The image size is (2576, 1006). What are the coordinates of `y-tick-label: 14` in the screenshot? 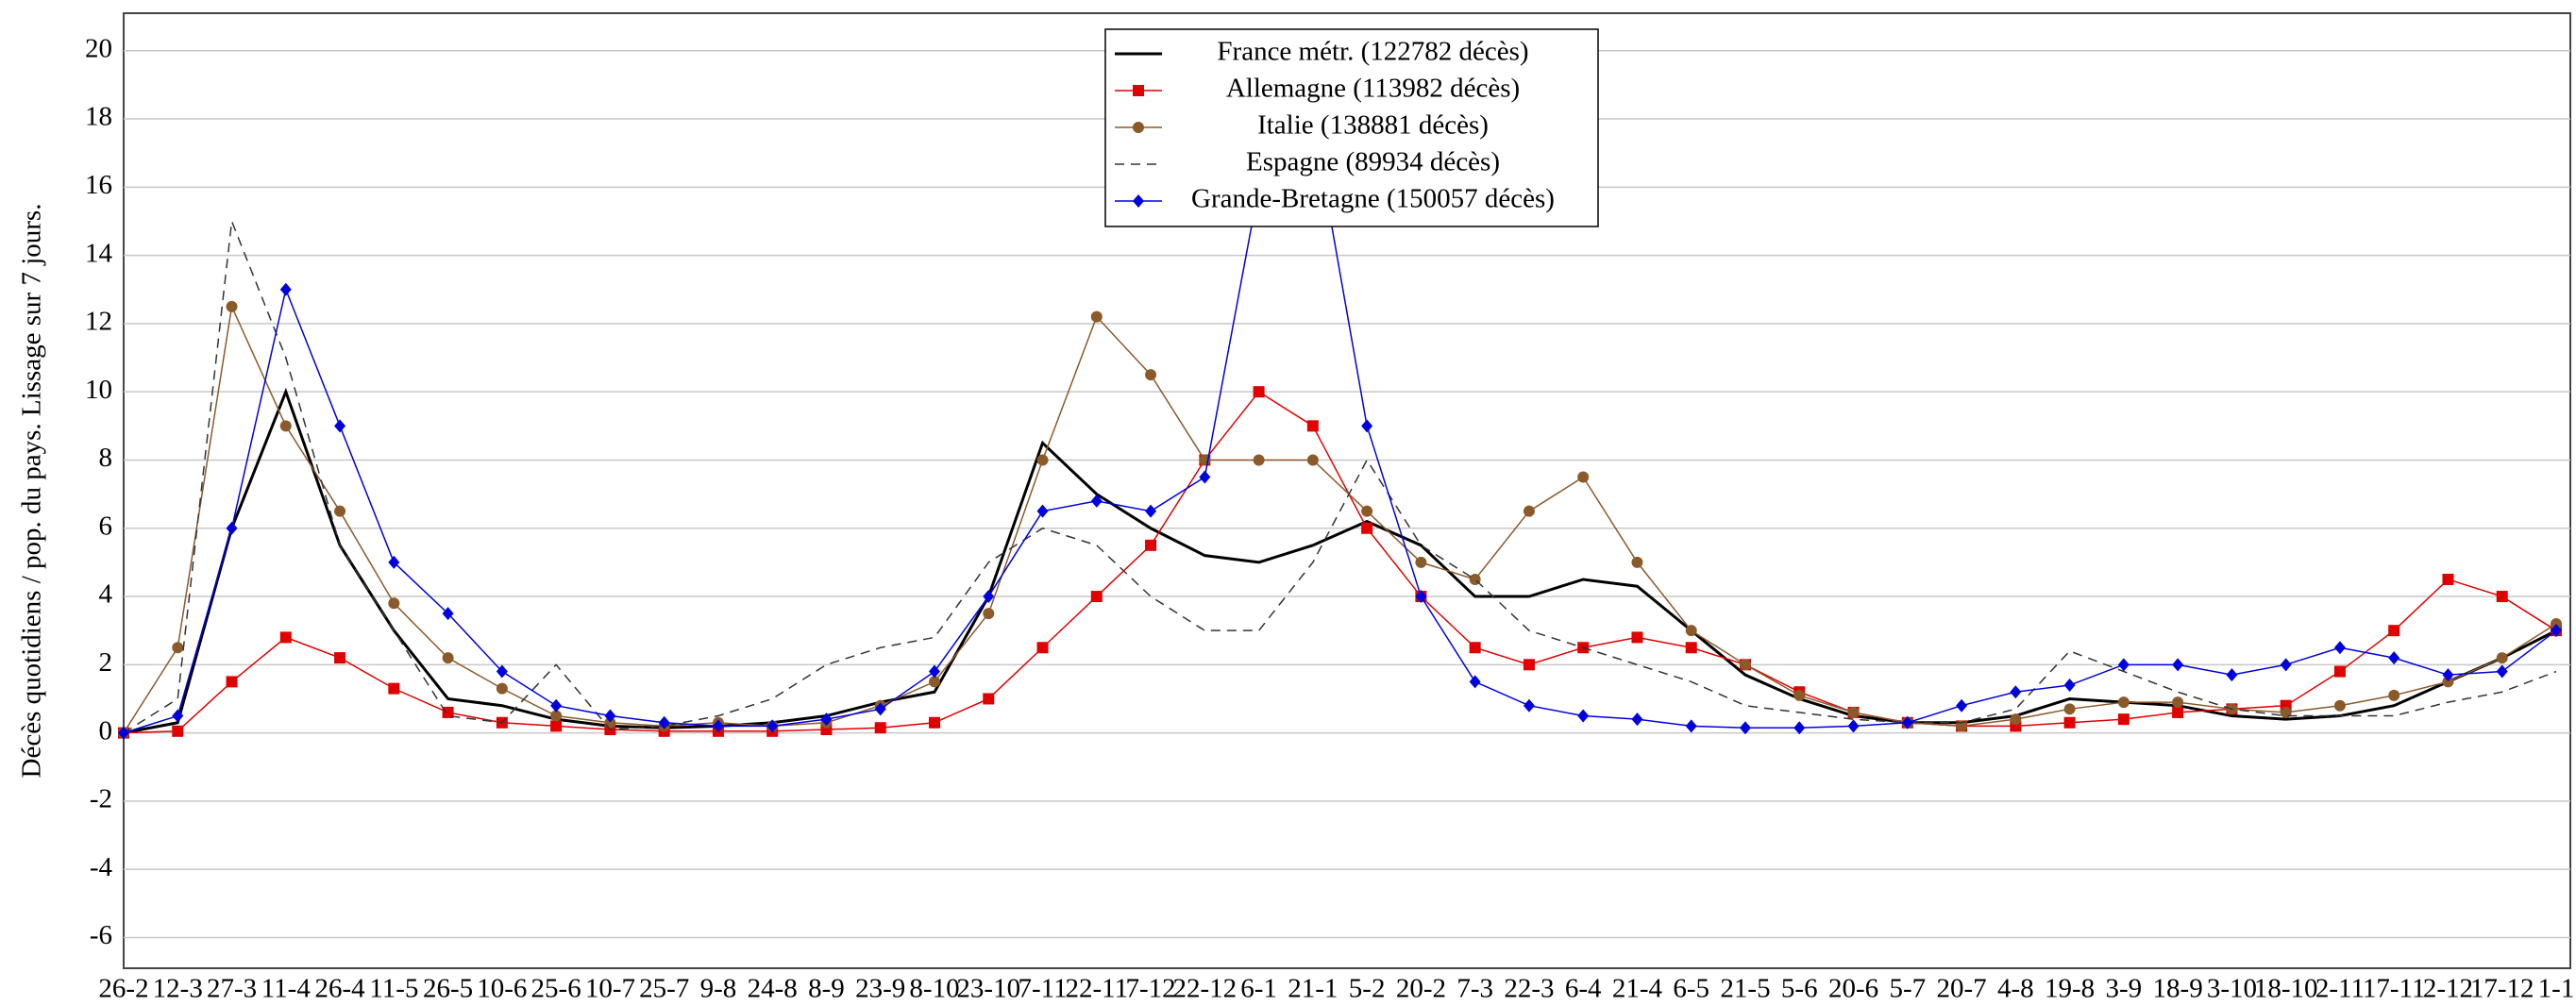 It's located at (99, 253).